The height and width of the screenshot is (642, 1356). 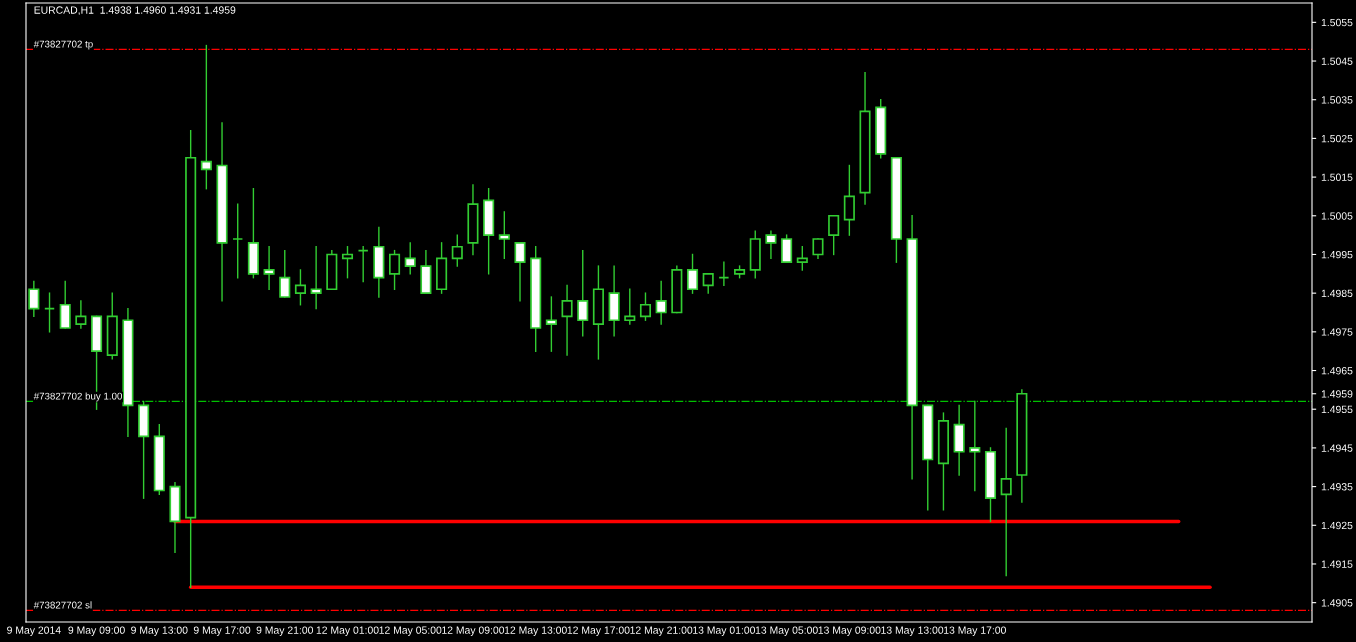 What do you see at coordinates (1337, 216) in the screenshot?
I see `y-tick-label: 1.5005` at bounding box center [1337, 216].